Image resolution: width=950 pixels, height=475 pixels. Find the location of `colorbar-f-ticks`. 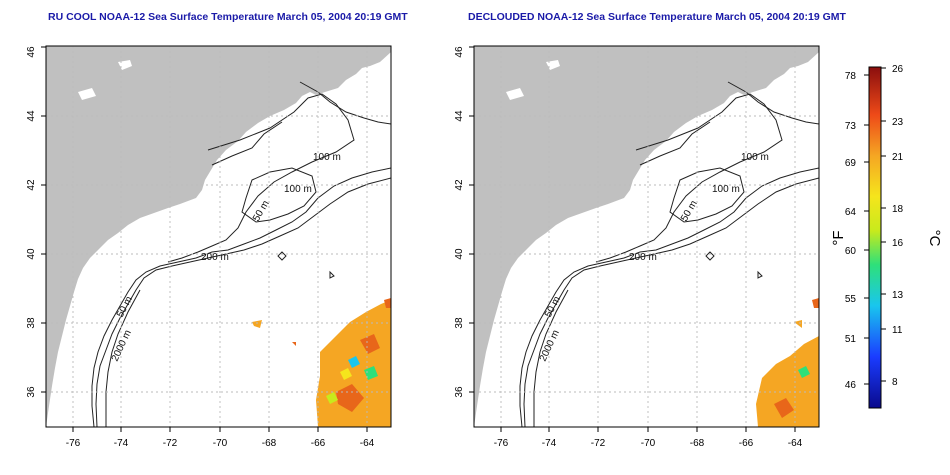

colorbar-f-ticks is located at coordinates (866, 229).